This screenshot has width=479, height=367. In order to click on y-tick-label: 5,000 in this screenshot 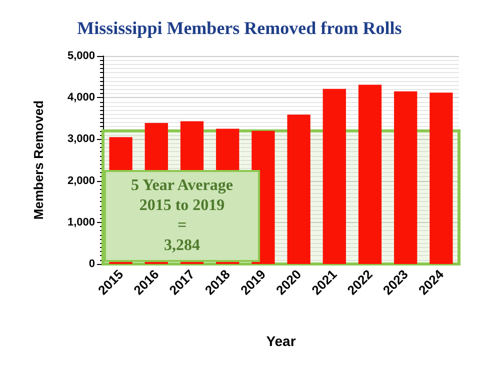, I will do `click(81, 56)`.